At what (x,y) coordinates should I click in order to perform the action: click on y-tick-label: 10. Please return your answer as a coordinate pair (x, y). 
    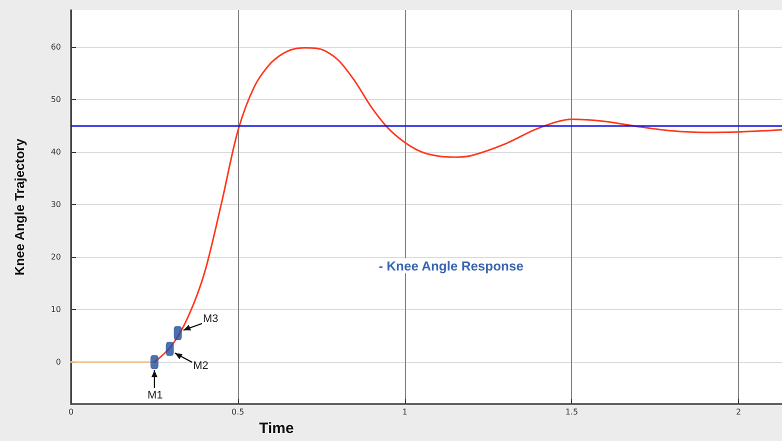
    Looking at the image, I should click on (55, 309).